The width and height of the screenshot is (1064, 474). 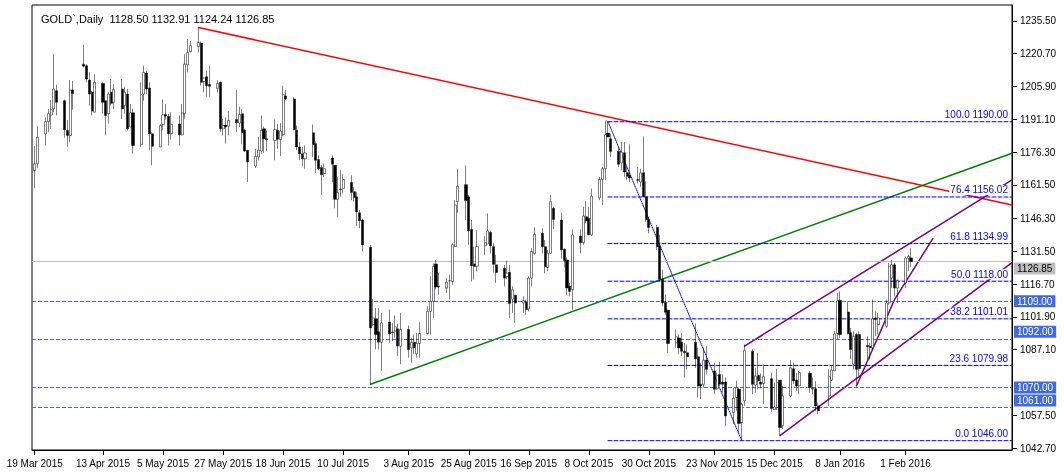 What do you see at coordinates (979, 358) in the screenshot?
I see `series-label: 23.6 1079.98` at bounding box center [979, 358].